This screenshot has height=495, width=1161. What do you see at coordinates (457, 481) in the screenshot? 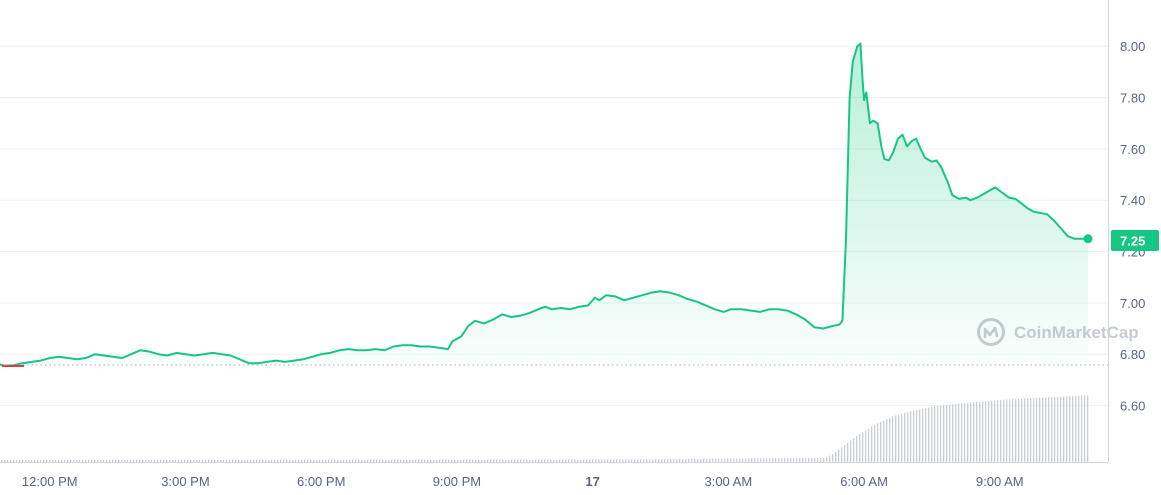
I see `x-tick-label: 9:00 PM` at bounding box center [457, 481].